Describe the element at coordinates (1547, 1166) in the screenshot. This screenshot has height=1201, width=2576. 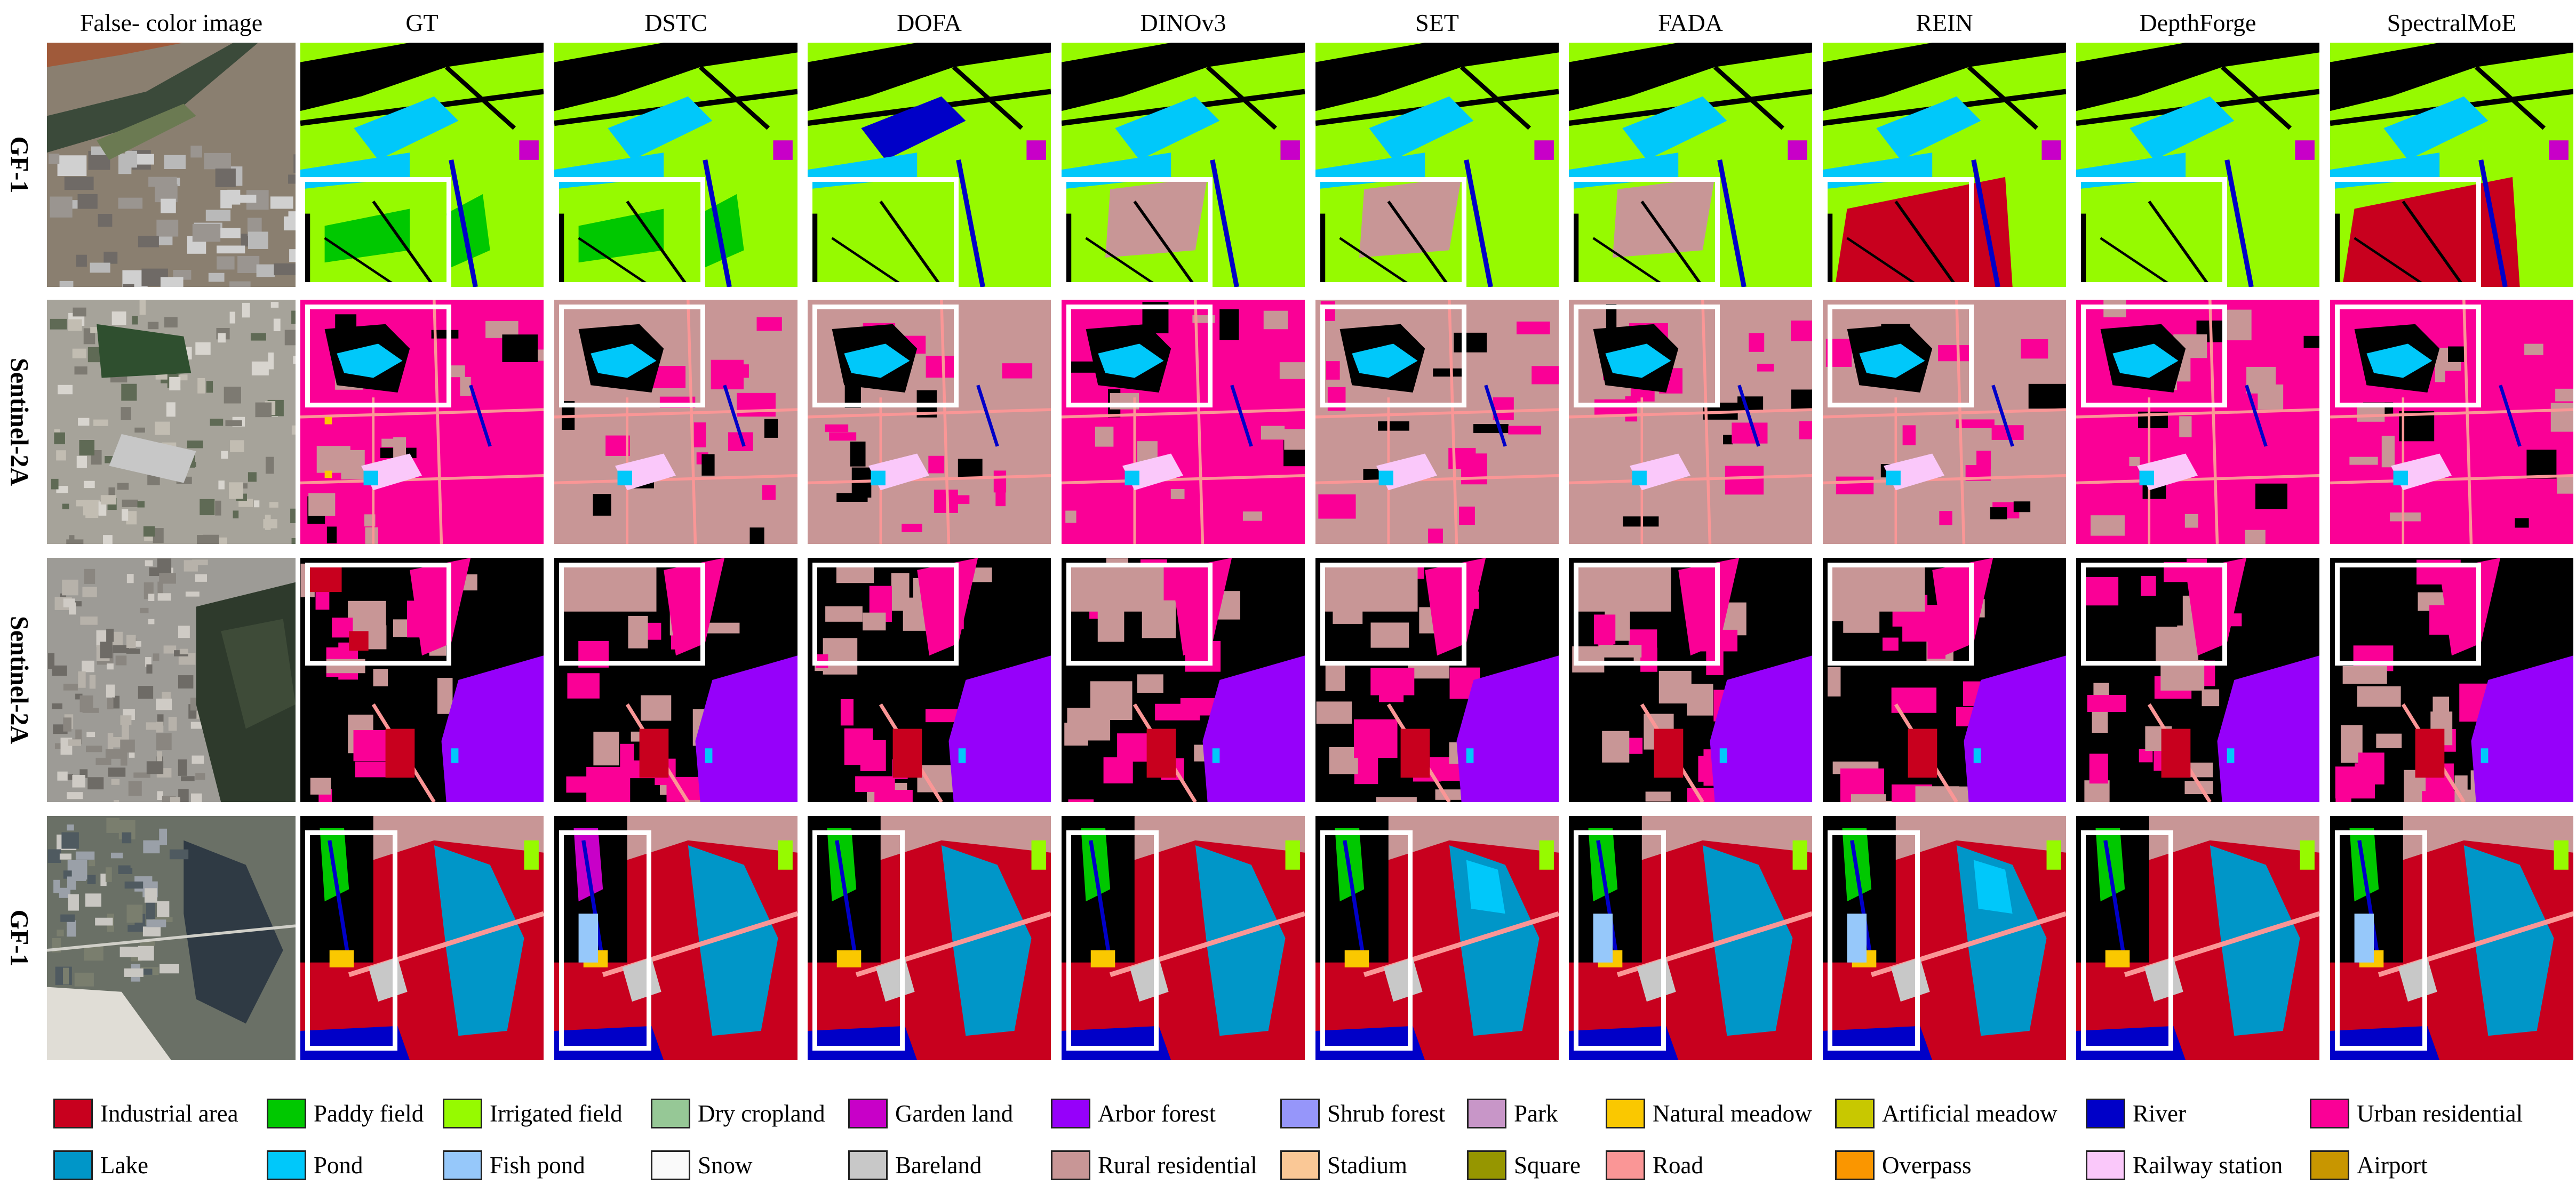
I see `legend-label: Square` at that location.